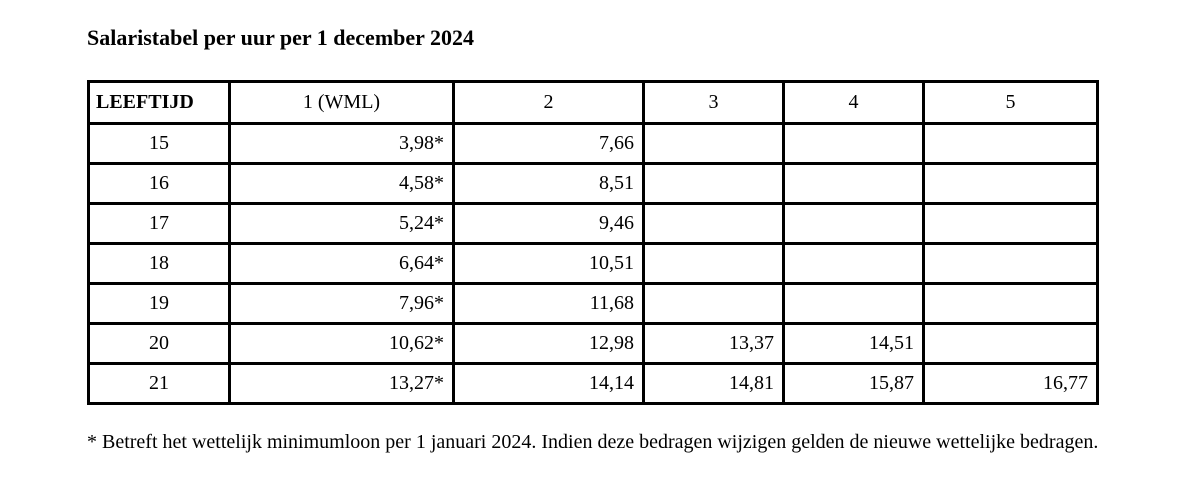  What do you see at coordinates (341, 183) in the screenshot?
I see `cell-wml: 4,58*` at bounding box center [341, 183].